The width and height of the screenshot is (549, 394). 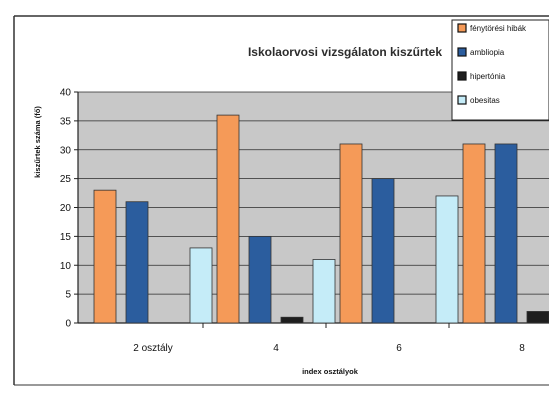 What do you see at coordinates (487, 52) in the screenshot?
I see `legend-label: ambliopia` at bounding box center [487, 52].